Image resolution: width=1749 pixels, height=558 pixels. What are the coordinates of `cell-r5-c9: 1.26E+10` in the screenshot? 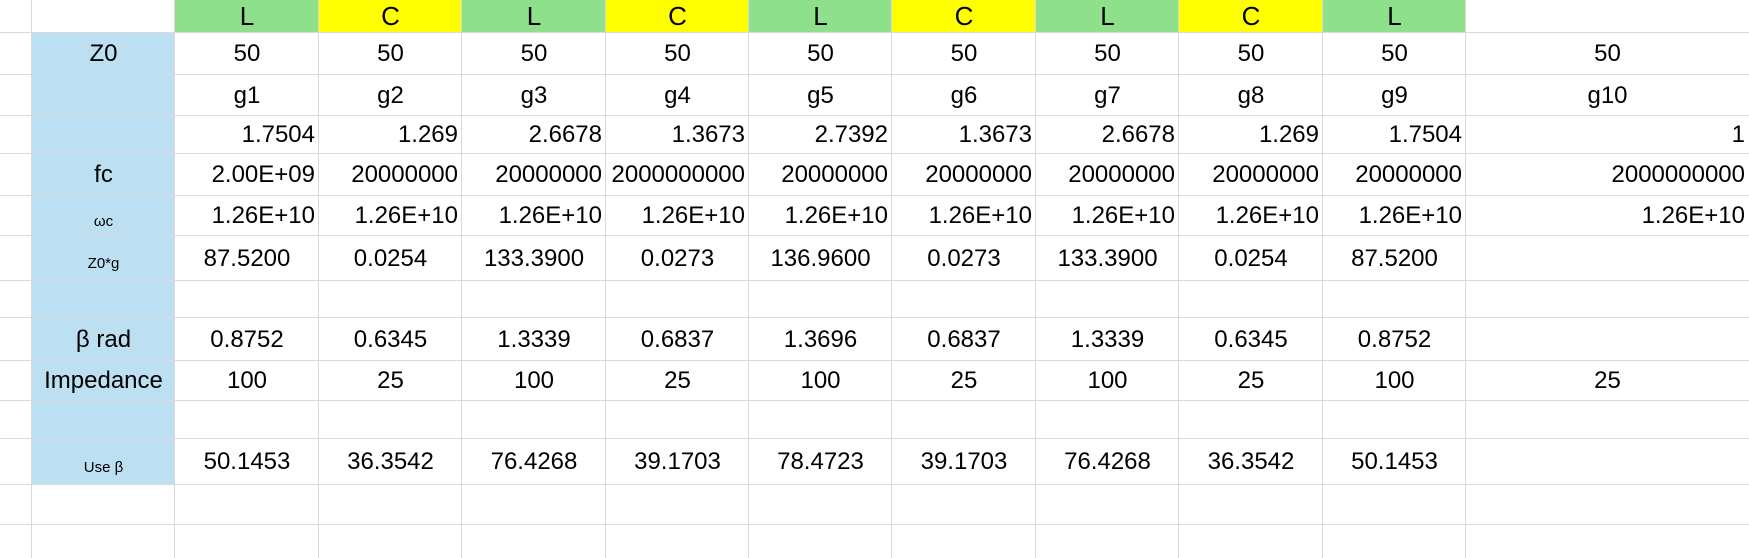 It's located at (1410, 215).